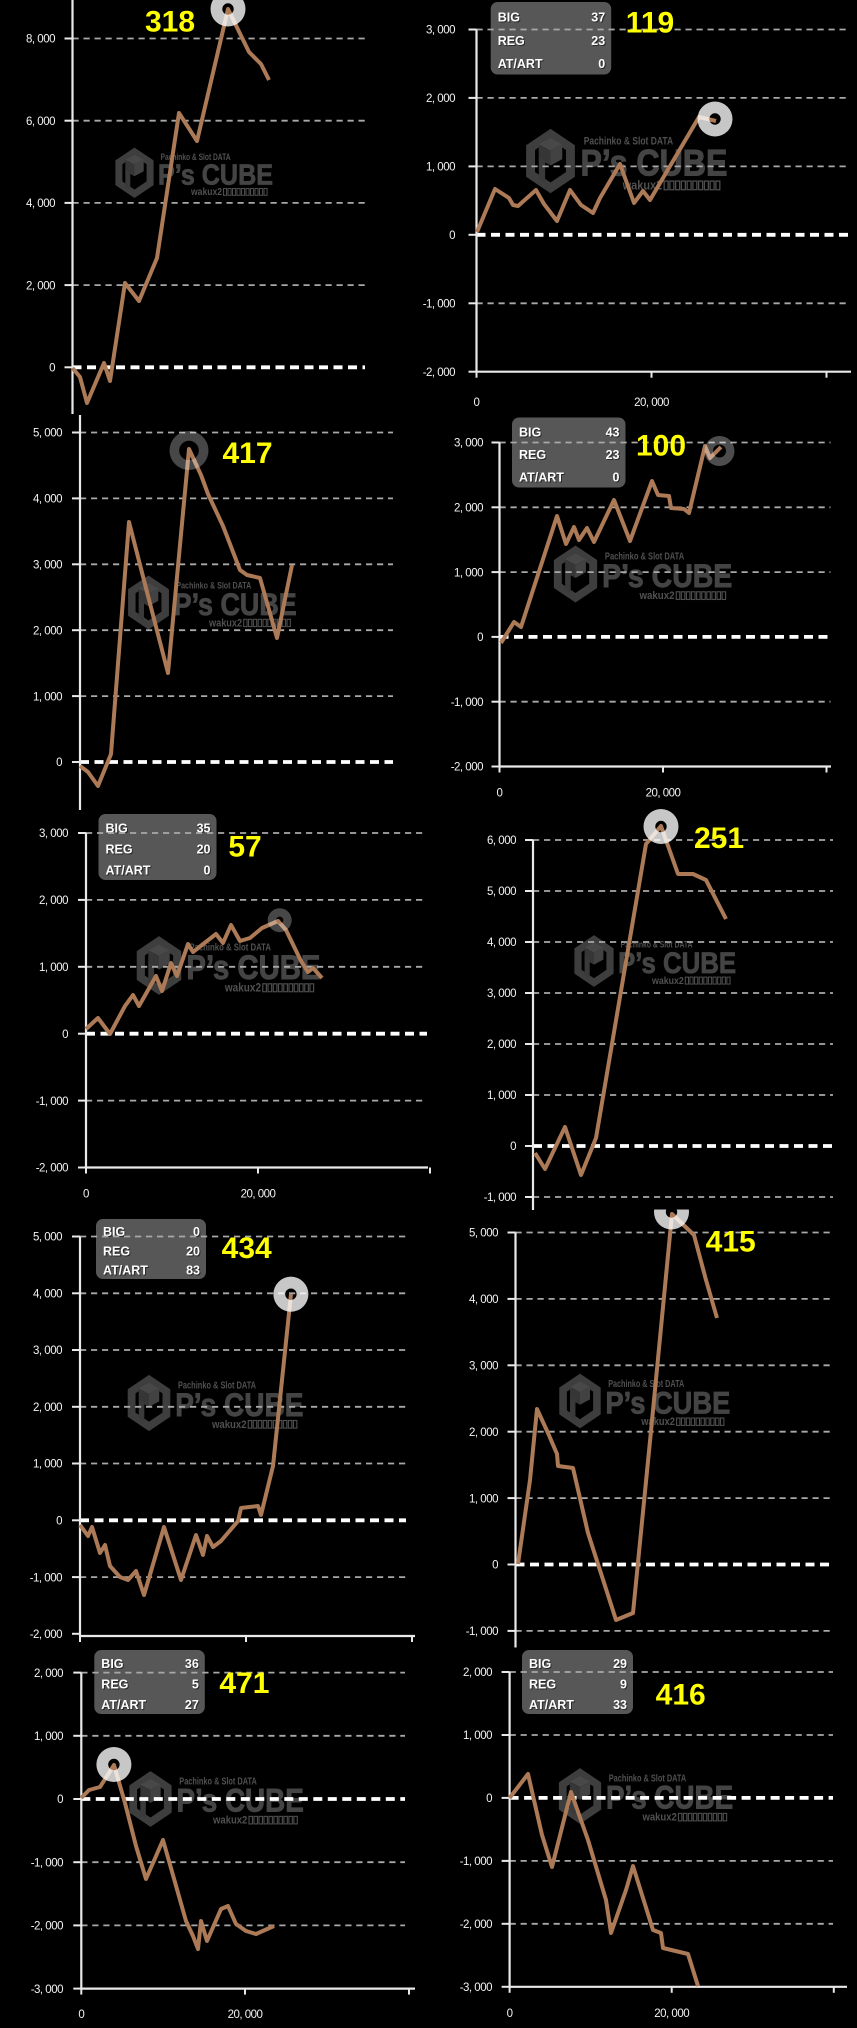 The width and height of the screenshot is (857, 2028). What do you see at coordinates (613, 455) in the screenshot?
I see `svg-text: 23` at bounding box center [613, 455].